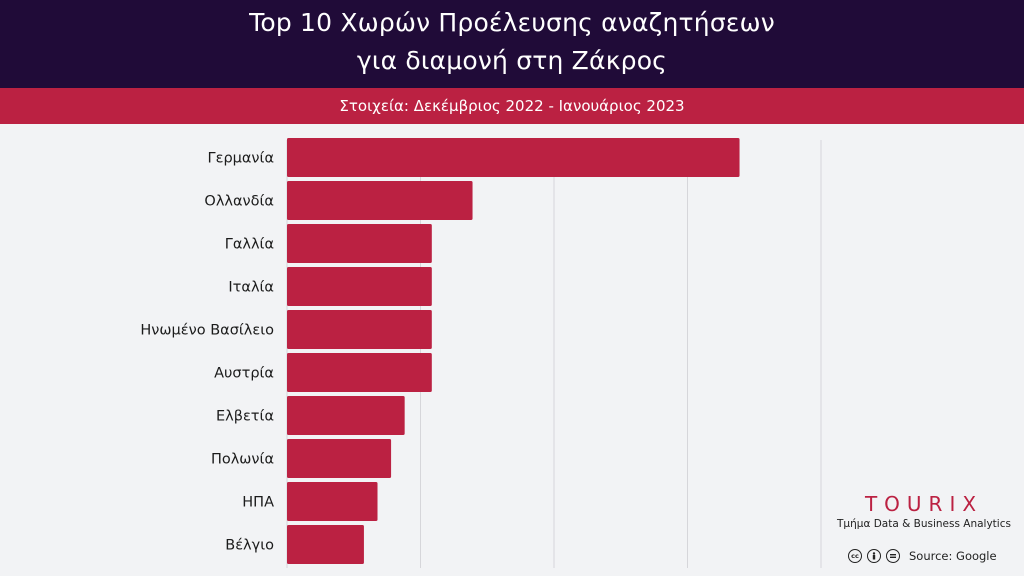 The height and width of the screenshot is (576, 1024). I want to click on footer: cc Source: Google, so click(922, 556).